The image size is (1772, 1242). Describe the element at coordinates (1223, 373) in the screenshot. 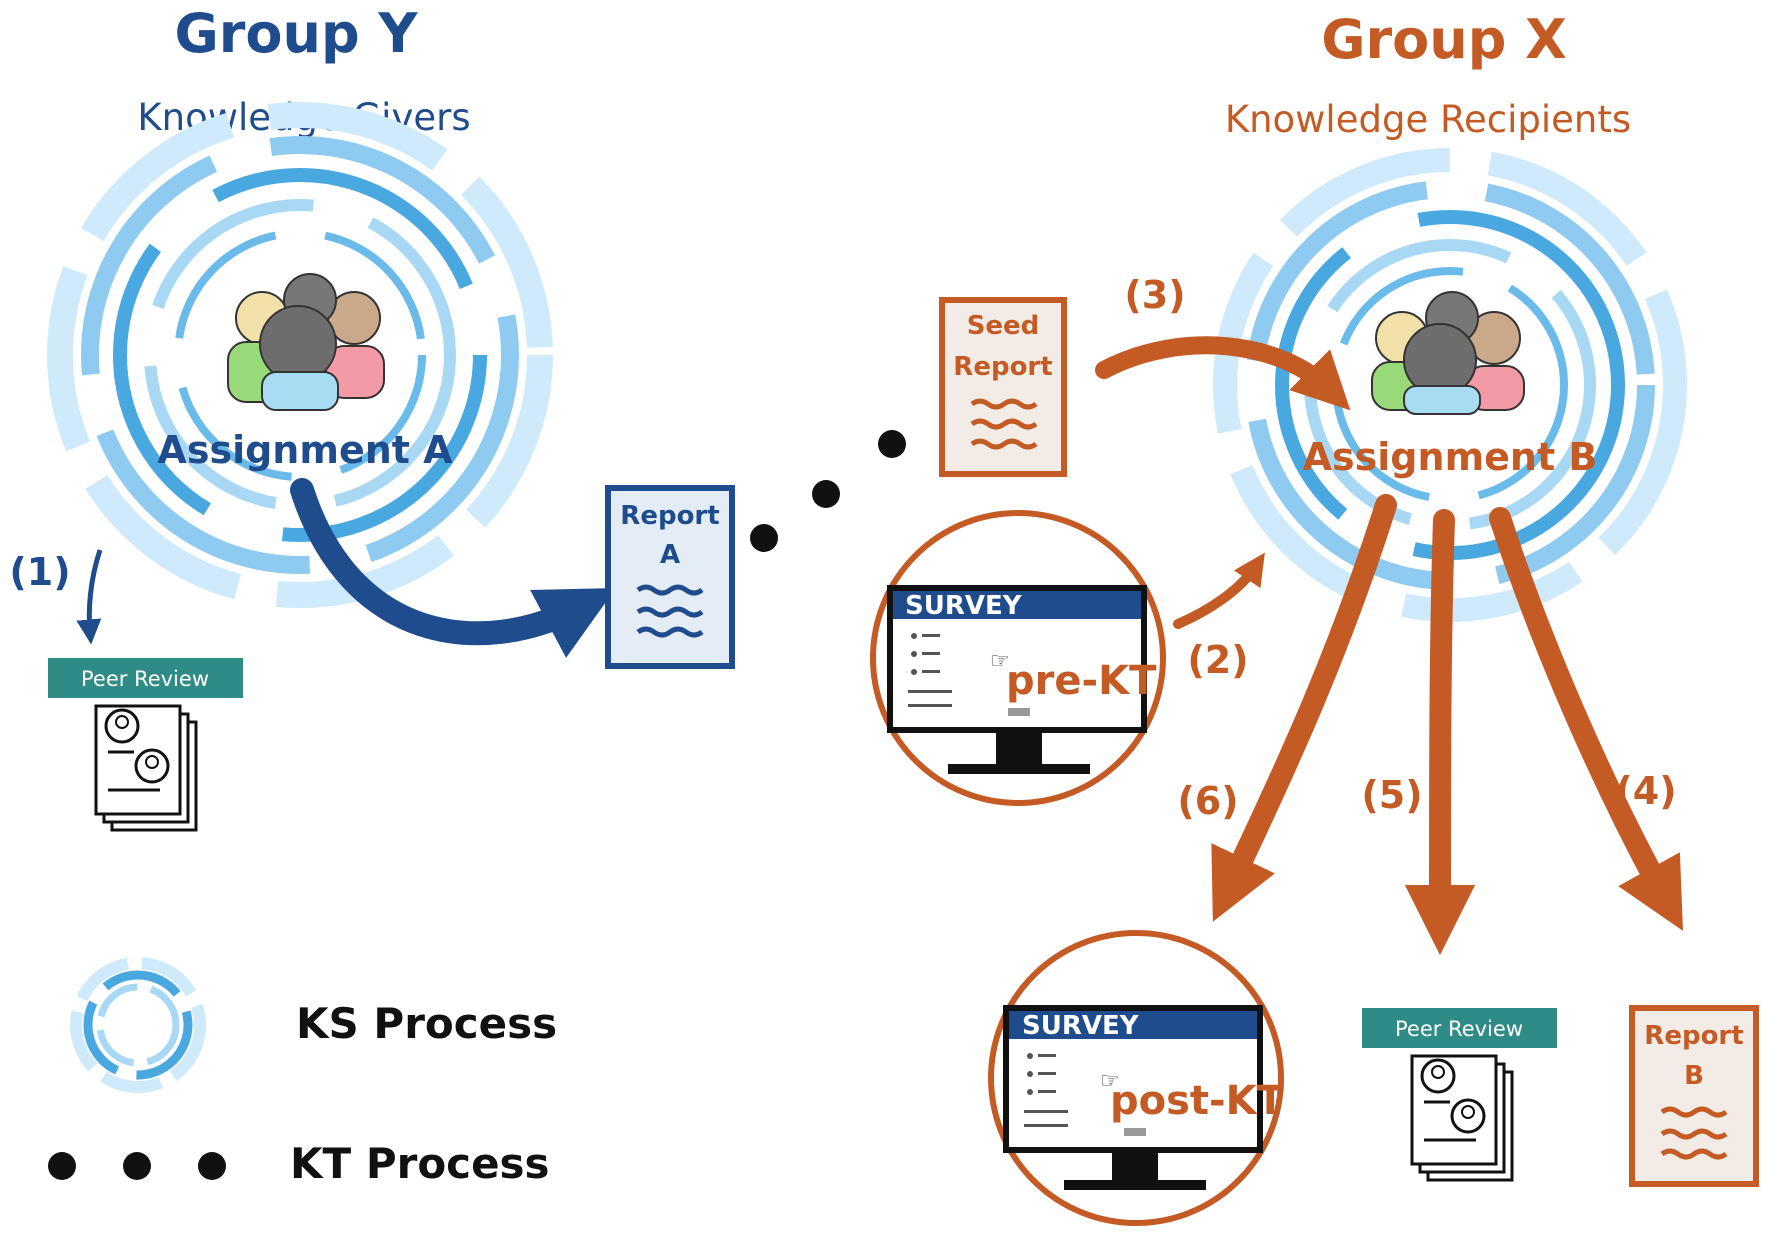

I see `seed-report-to-assignment-b-arrow` at that location.